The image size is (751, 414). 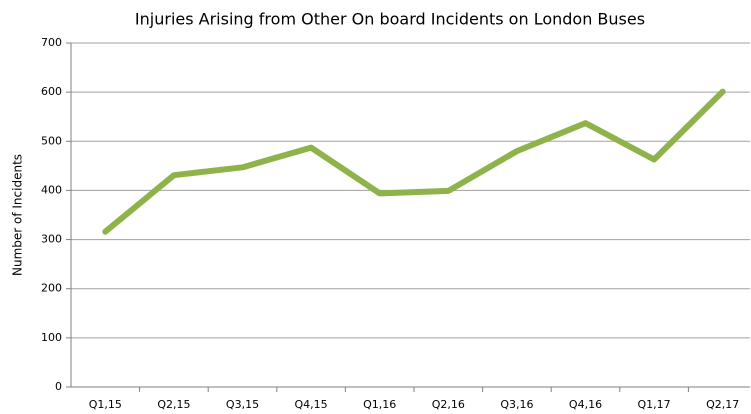 I want to click on y-tick-label: 200, so click(x=51, y=288).